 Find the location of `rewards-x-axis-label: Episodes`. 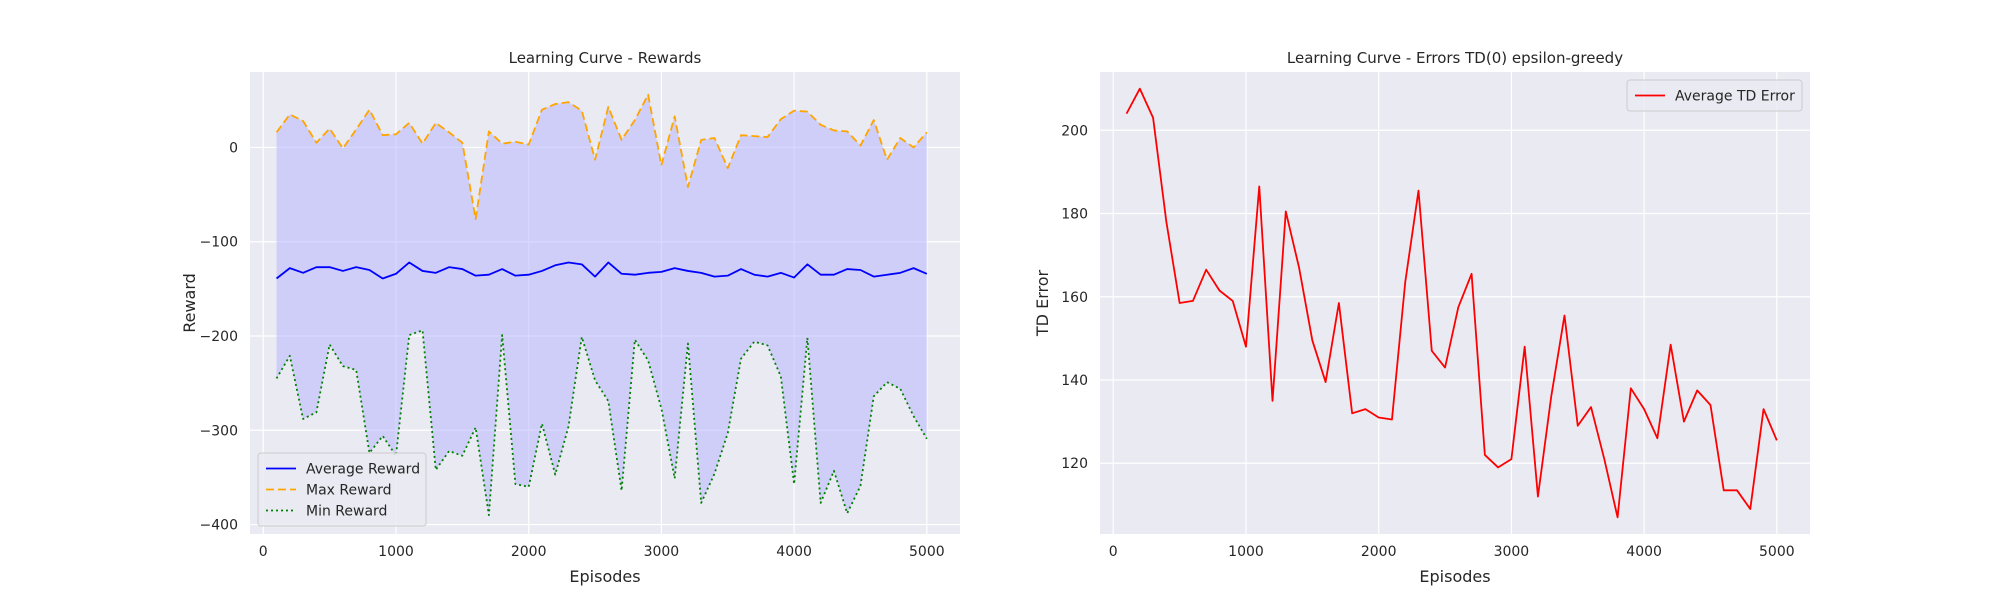

rewards-x-axis-label: Episodes is located at coordinates (604, 576).